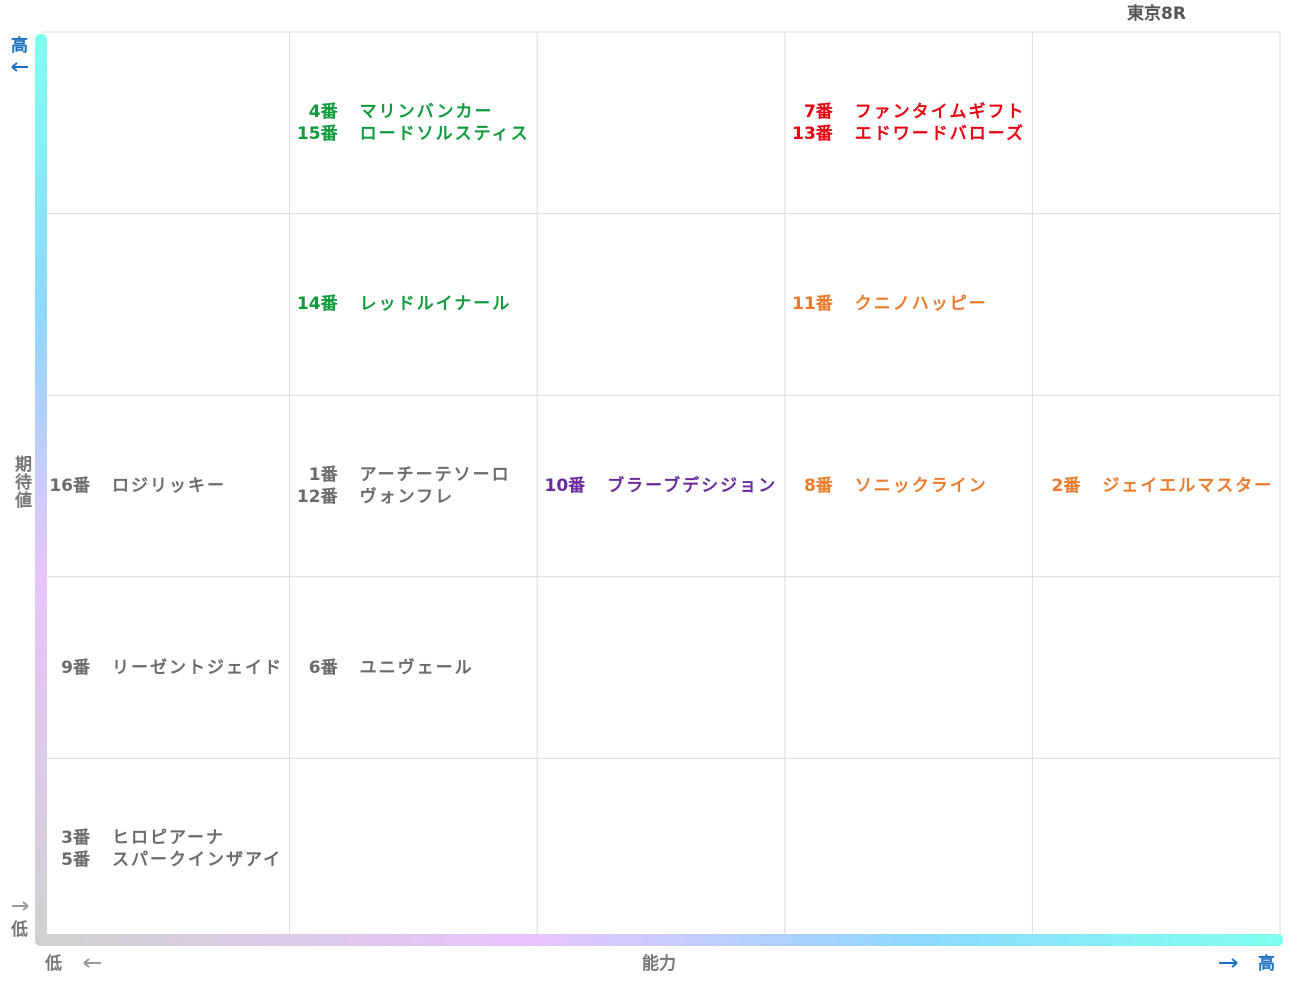 This screenshot has height=983, width=1291. Describe the element at coordinates (19, 930) in the screenshot. I see `y-axis-low: 低` at that location.